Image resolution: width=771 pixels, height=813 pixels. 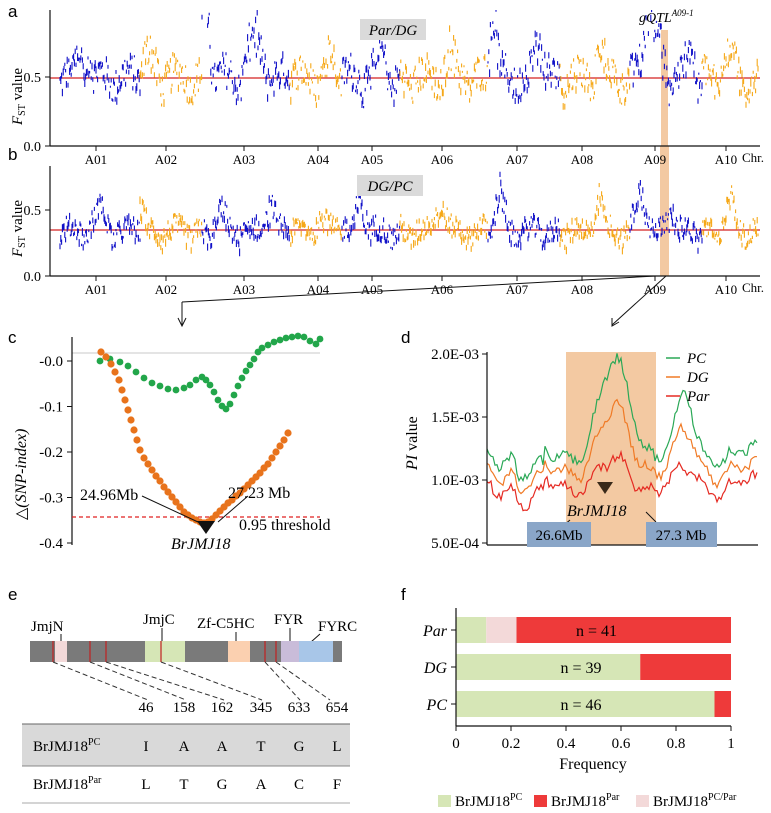 What do you see at coordinates (540, 801) in the screenshot?
I see `legend-swatch-f` at bounding box center [540, 801].